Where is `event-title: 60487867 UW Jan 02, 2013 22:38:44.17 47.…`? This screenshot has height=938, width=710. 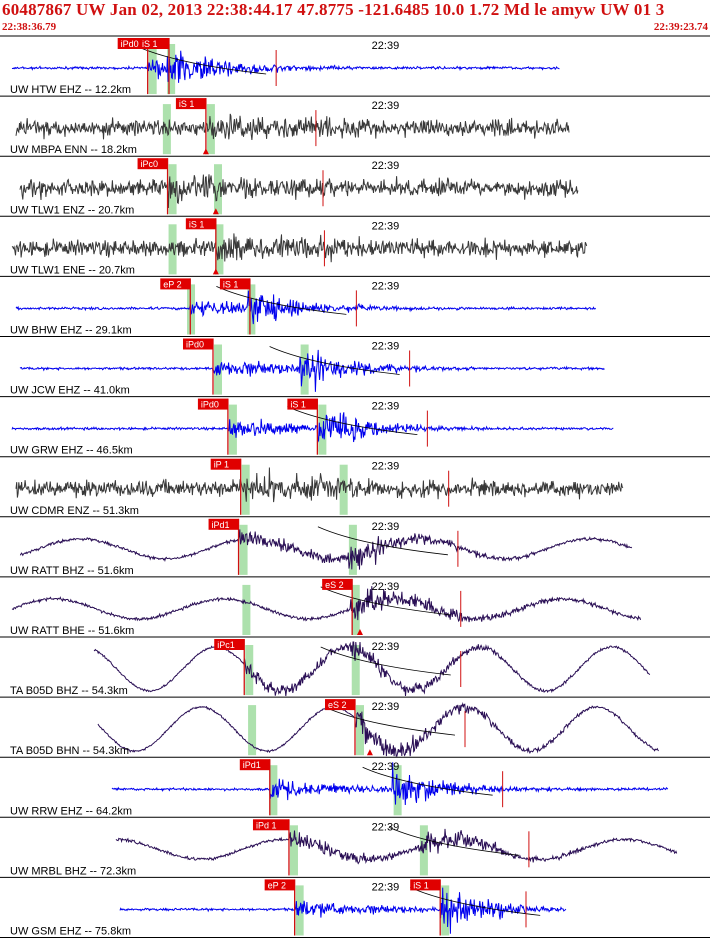
event-title: 60487867 UW Jan 02, 2013 22:38:44.17 47.… is located at coordinates (333, 9).